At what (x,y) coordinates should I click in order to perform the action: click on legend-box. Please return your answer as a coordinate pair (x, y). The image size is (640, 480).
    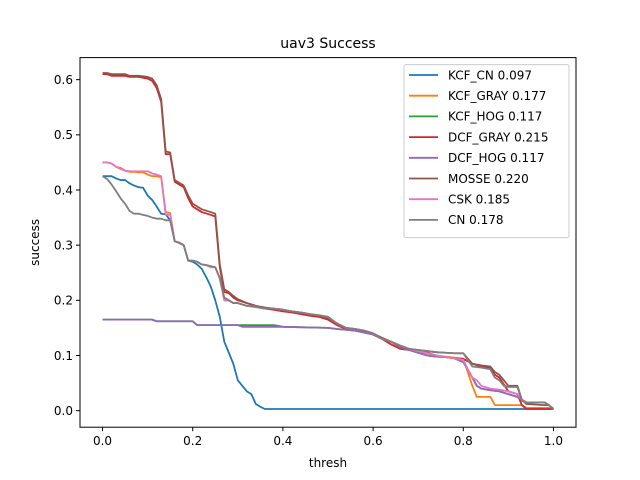
    Looking at the image, I should click on (486, 151).